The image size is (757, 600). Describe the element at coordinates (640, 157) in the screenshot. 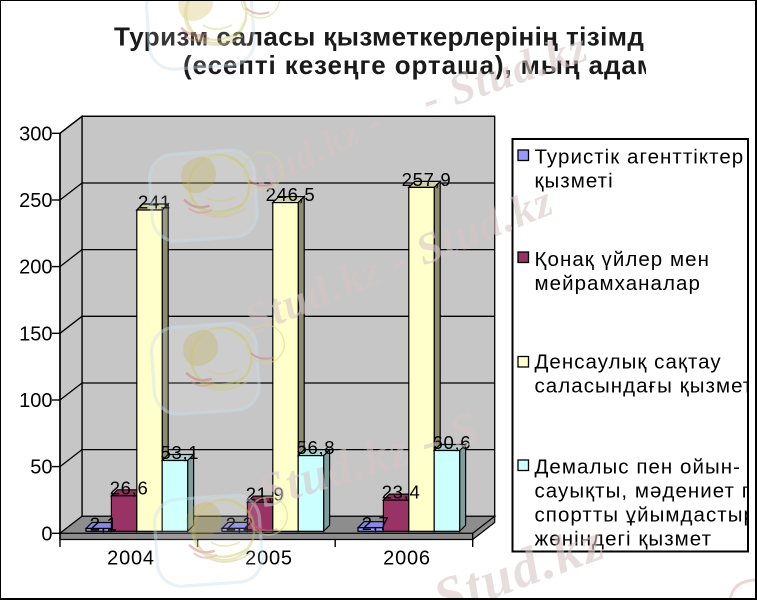

I see `svg-text: Туристік агенттіктер` at that location.